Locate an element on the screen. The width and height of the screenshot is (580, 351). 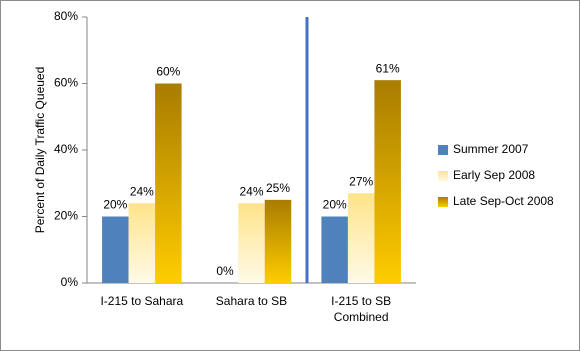
value-label: 27% is located at coordinates (361, 181).